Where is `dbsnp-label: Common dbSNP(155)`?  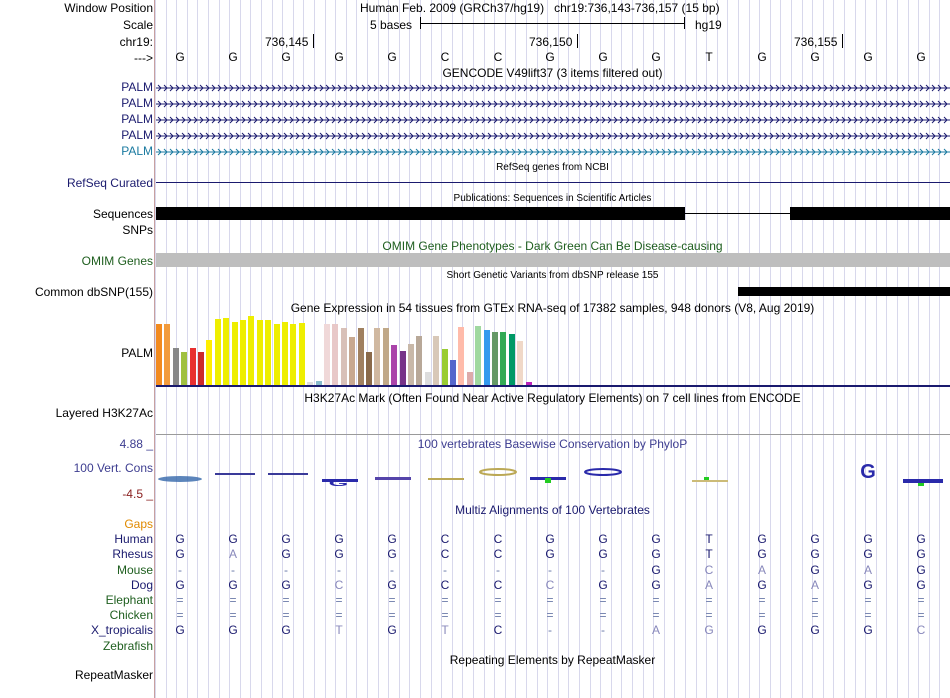
dbsnp-label: Common dbSNP(155) is located at coordinates (93, 292).